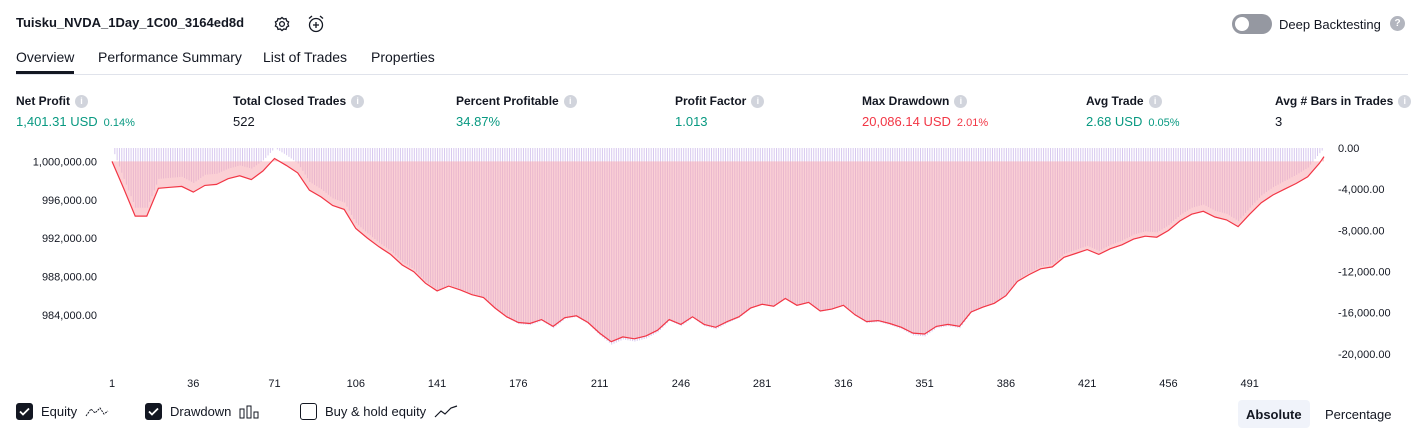 The height and width of the screenshot is (438, 1424). Describe the element at coordinates (507, 101) in the screenshot. I see `metric-label: Percent Profitable` at that location.